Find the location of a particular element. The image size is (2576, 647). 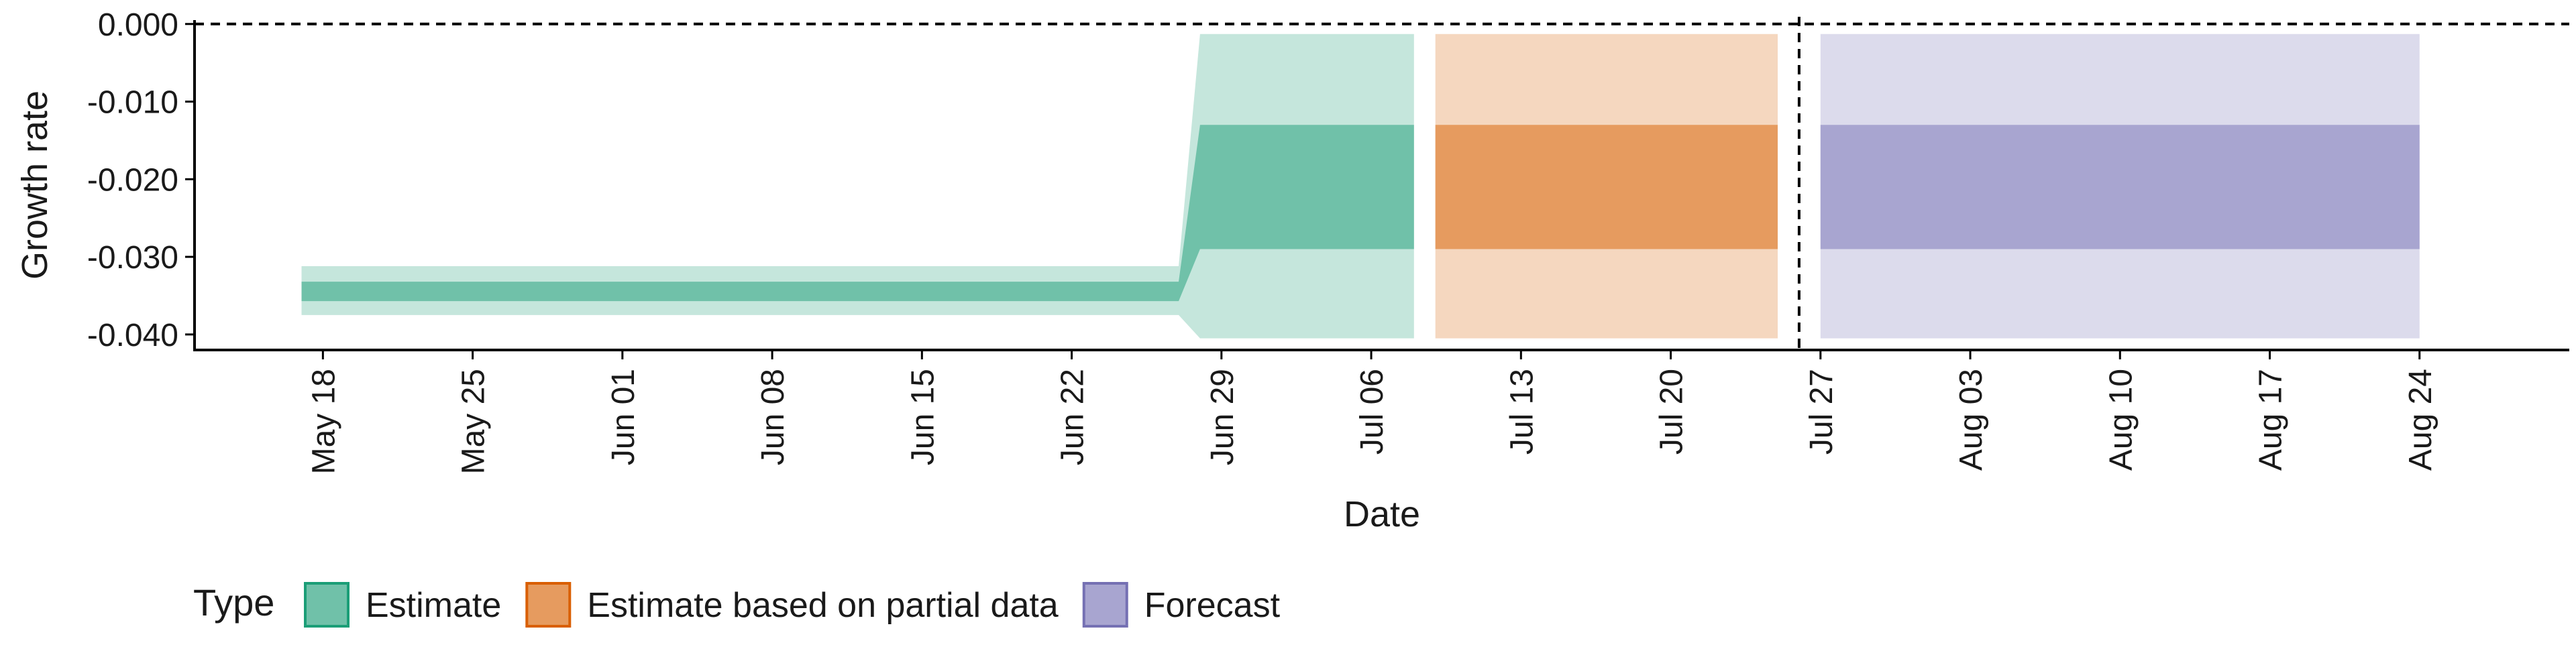

legend-title: Type is located at coordinates (233, 602).